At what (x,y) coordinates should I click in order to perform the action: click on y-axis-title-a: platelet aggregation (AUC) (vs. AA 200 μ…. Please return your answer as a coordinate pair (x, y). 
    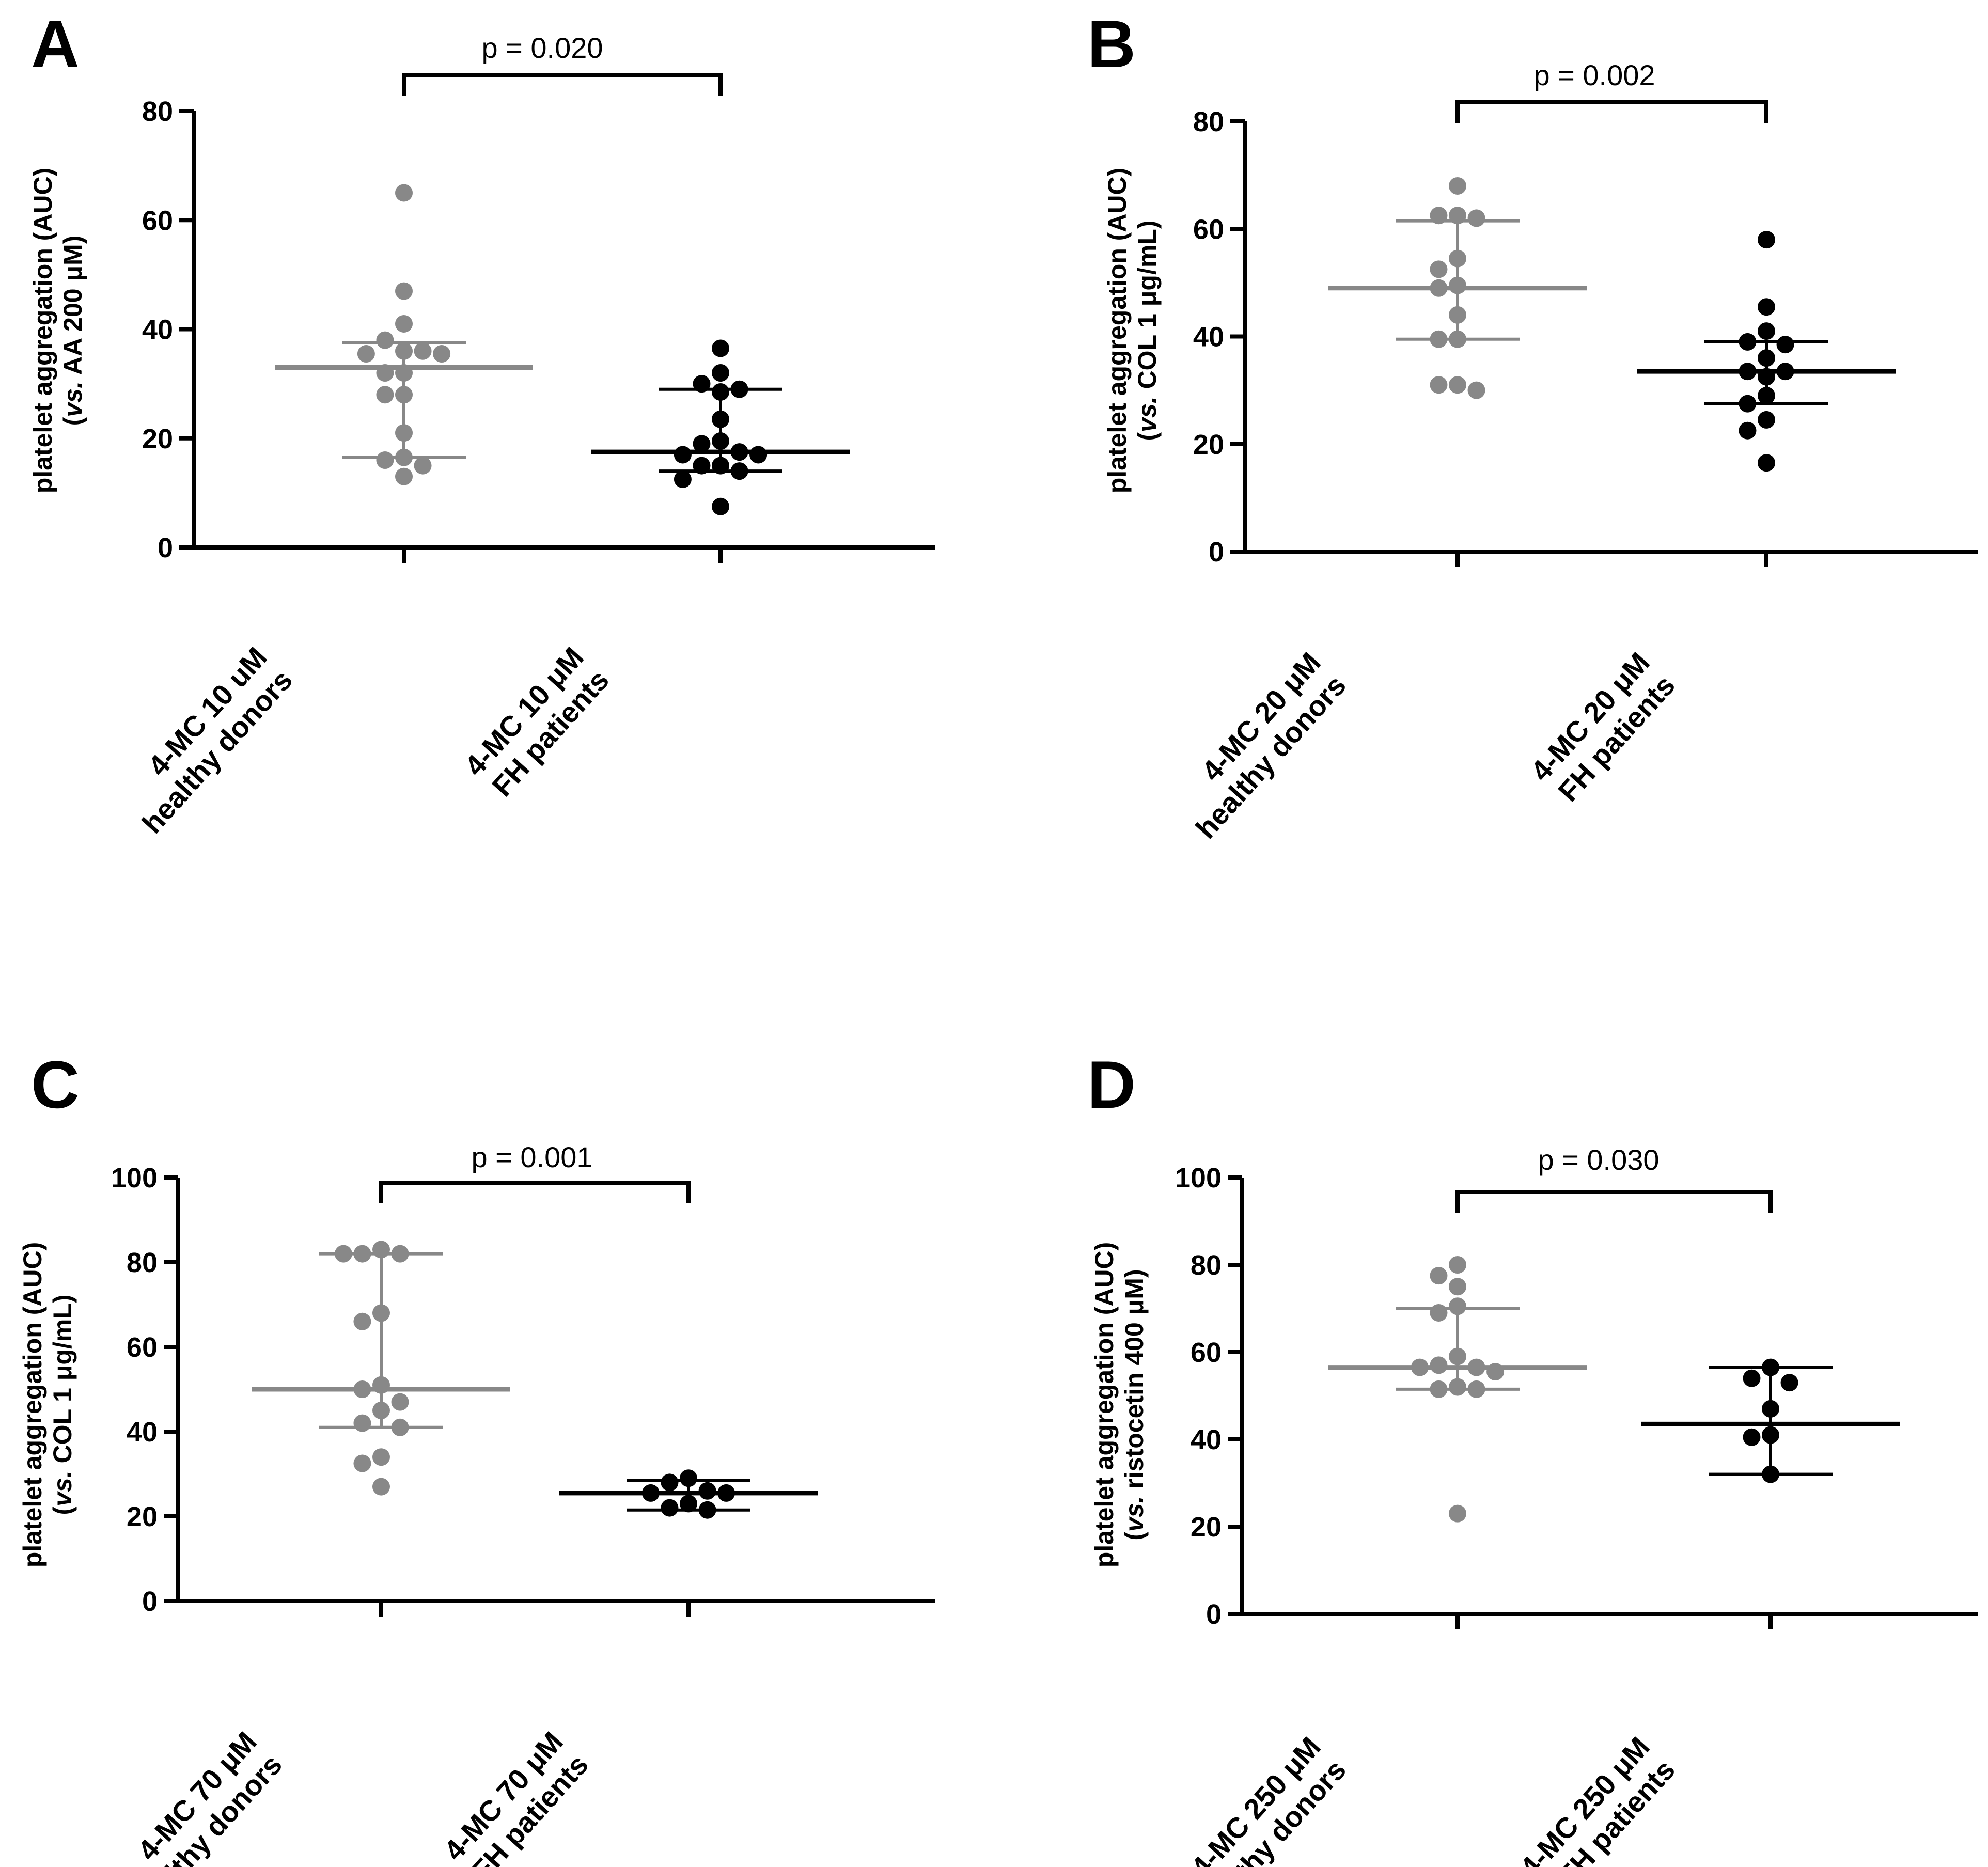
    Looking at the image, I should click on (58, 331).